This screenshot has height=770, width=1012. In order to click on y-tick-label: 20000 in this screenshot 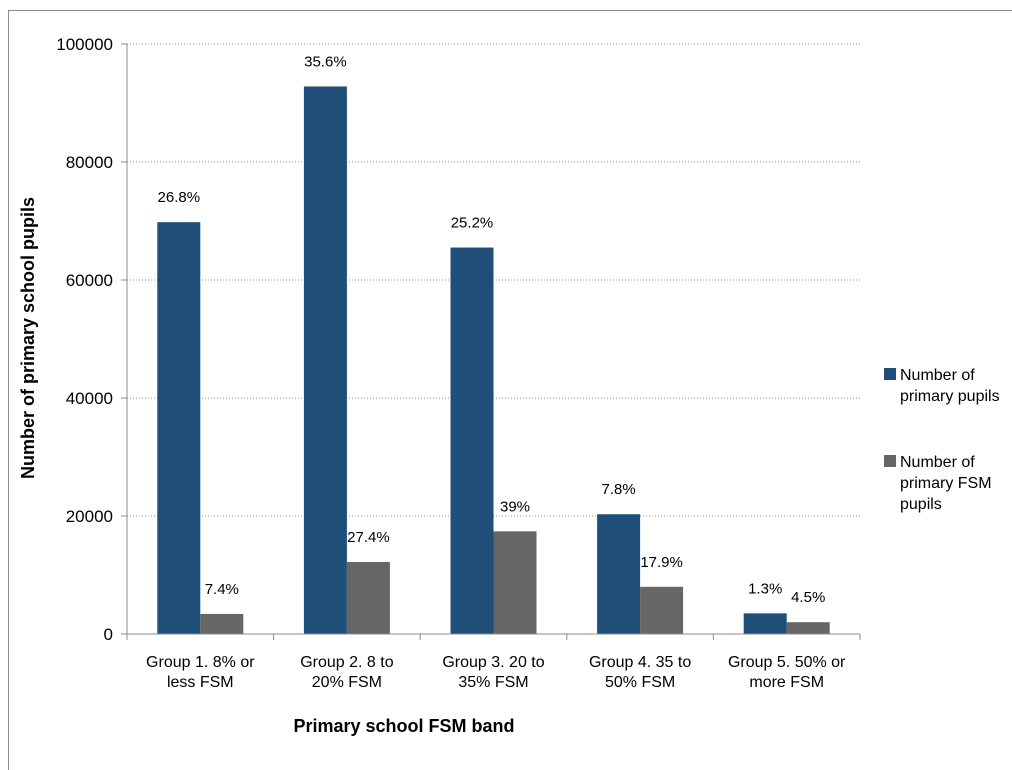, I will do `click(89, 516)`.